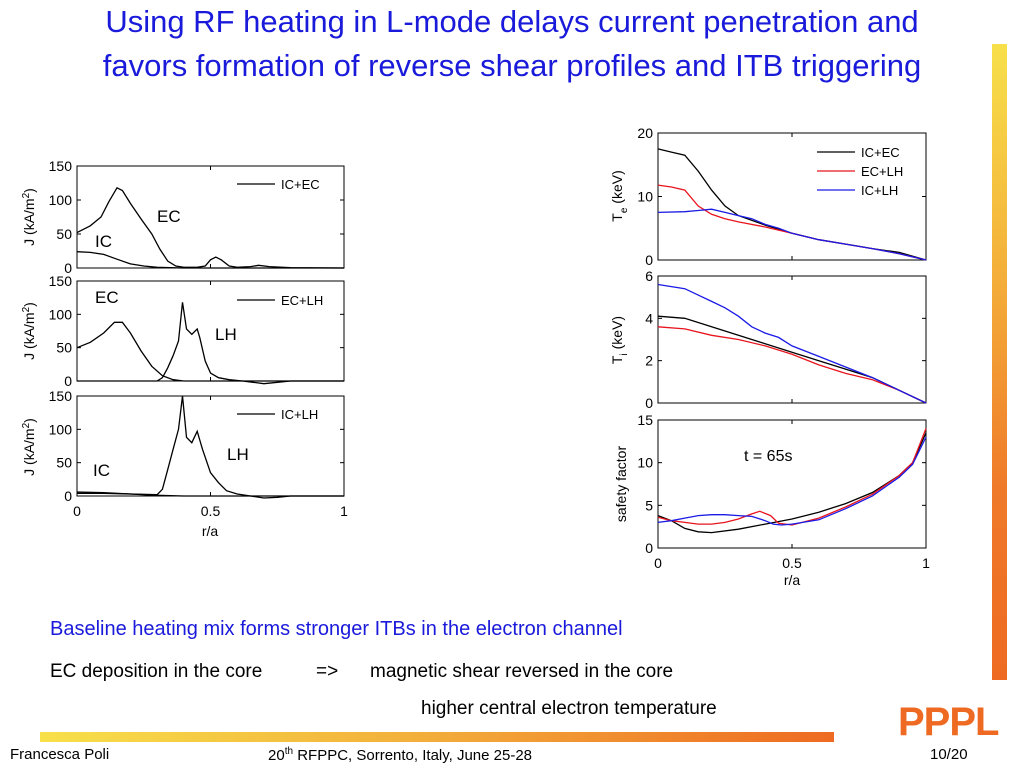  Describe the element at coordinates (77, 511) in the screenshot. I see `j_ic_lh-xtick-label-0: 0` at that location.